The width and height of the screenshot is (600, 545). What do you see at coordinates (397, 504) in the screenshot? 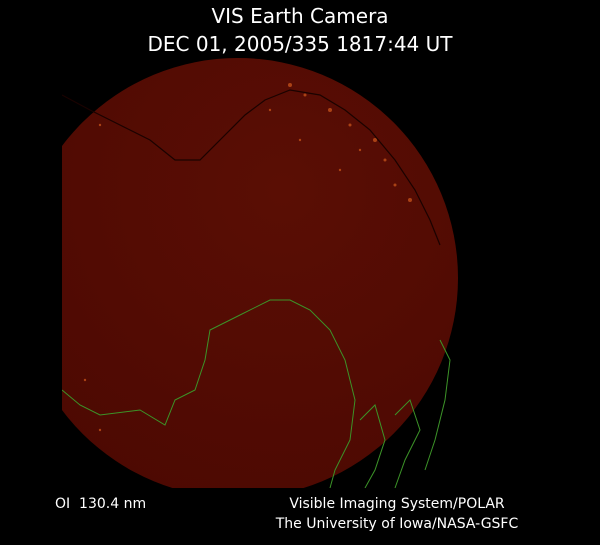
I see `credit-line: Visible Imaging System/POLAR` at bounding box center [397, 504].